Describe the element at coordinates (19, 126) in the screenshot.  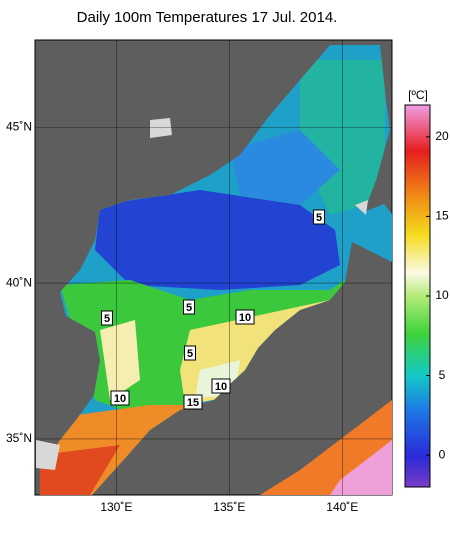
I see `lat-tick-label: 45˚N` at that location.